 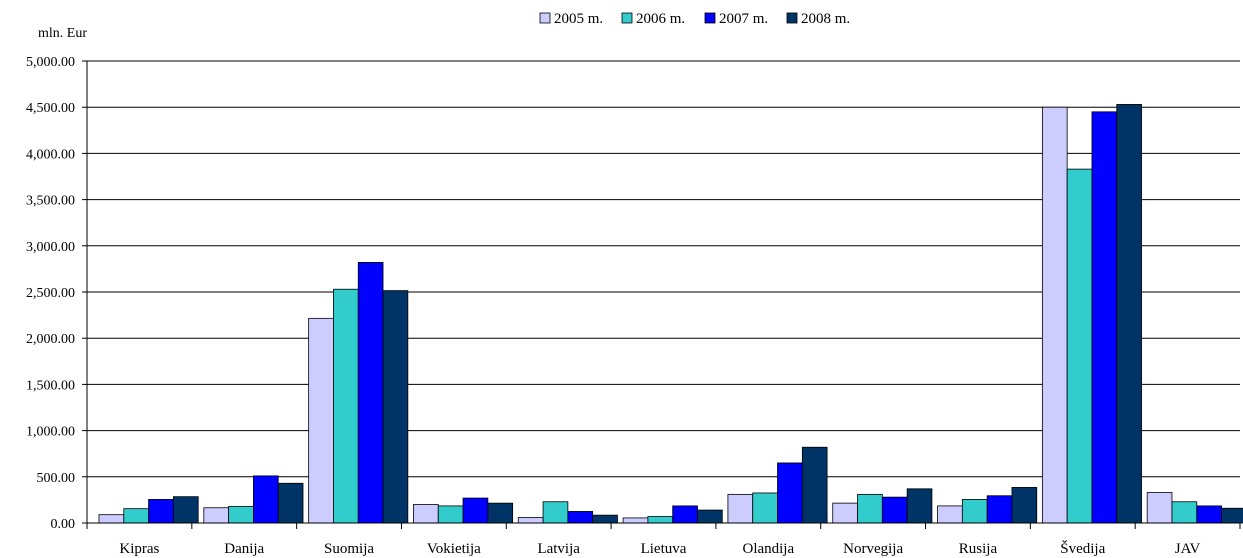 What do you see at coordinates (694, 19) in the screenshot?
I see `legend: 2005 m. 2006 m. 2007 m. 2008 m.` at bounding box center [694, 19].